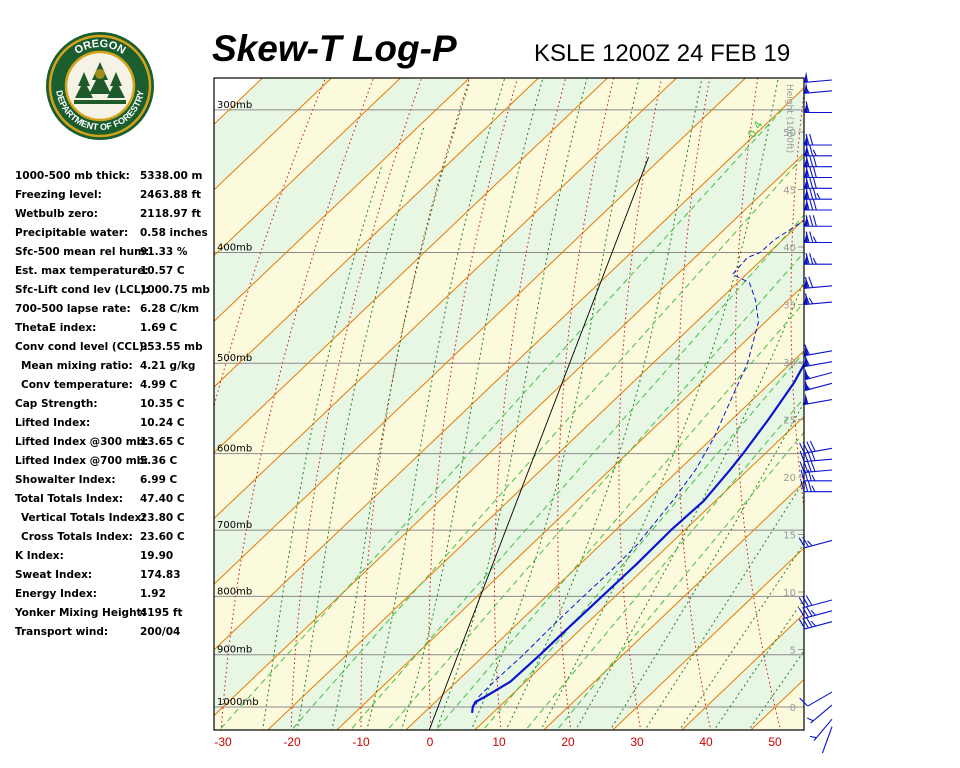  I want to click on stat-label: Cross Totals Index:, so click(77, 537).